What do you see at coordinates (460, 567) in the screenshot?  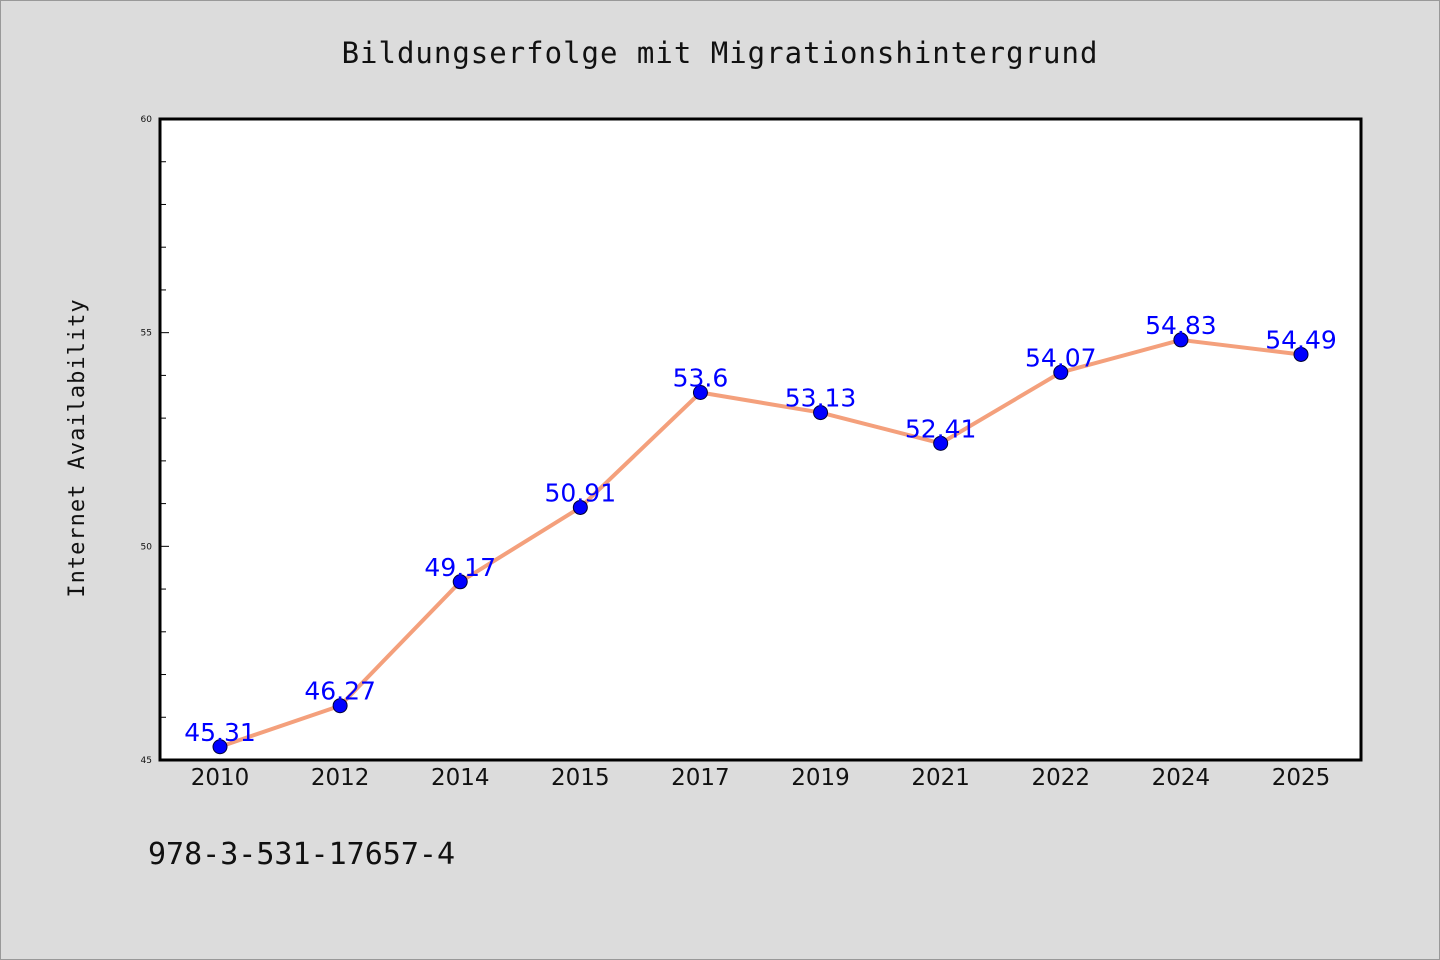 I see `data-label: 49.17` at bounding box center [460, 567].